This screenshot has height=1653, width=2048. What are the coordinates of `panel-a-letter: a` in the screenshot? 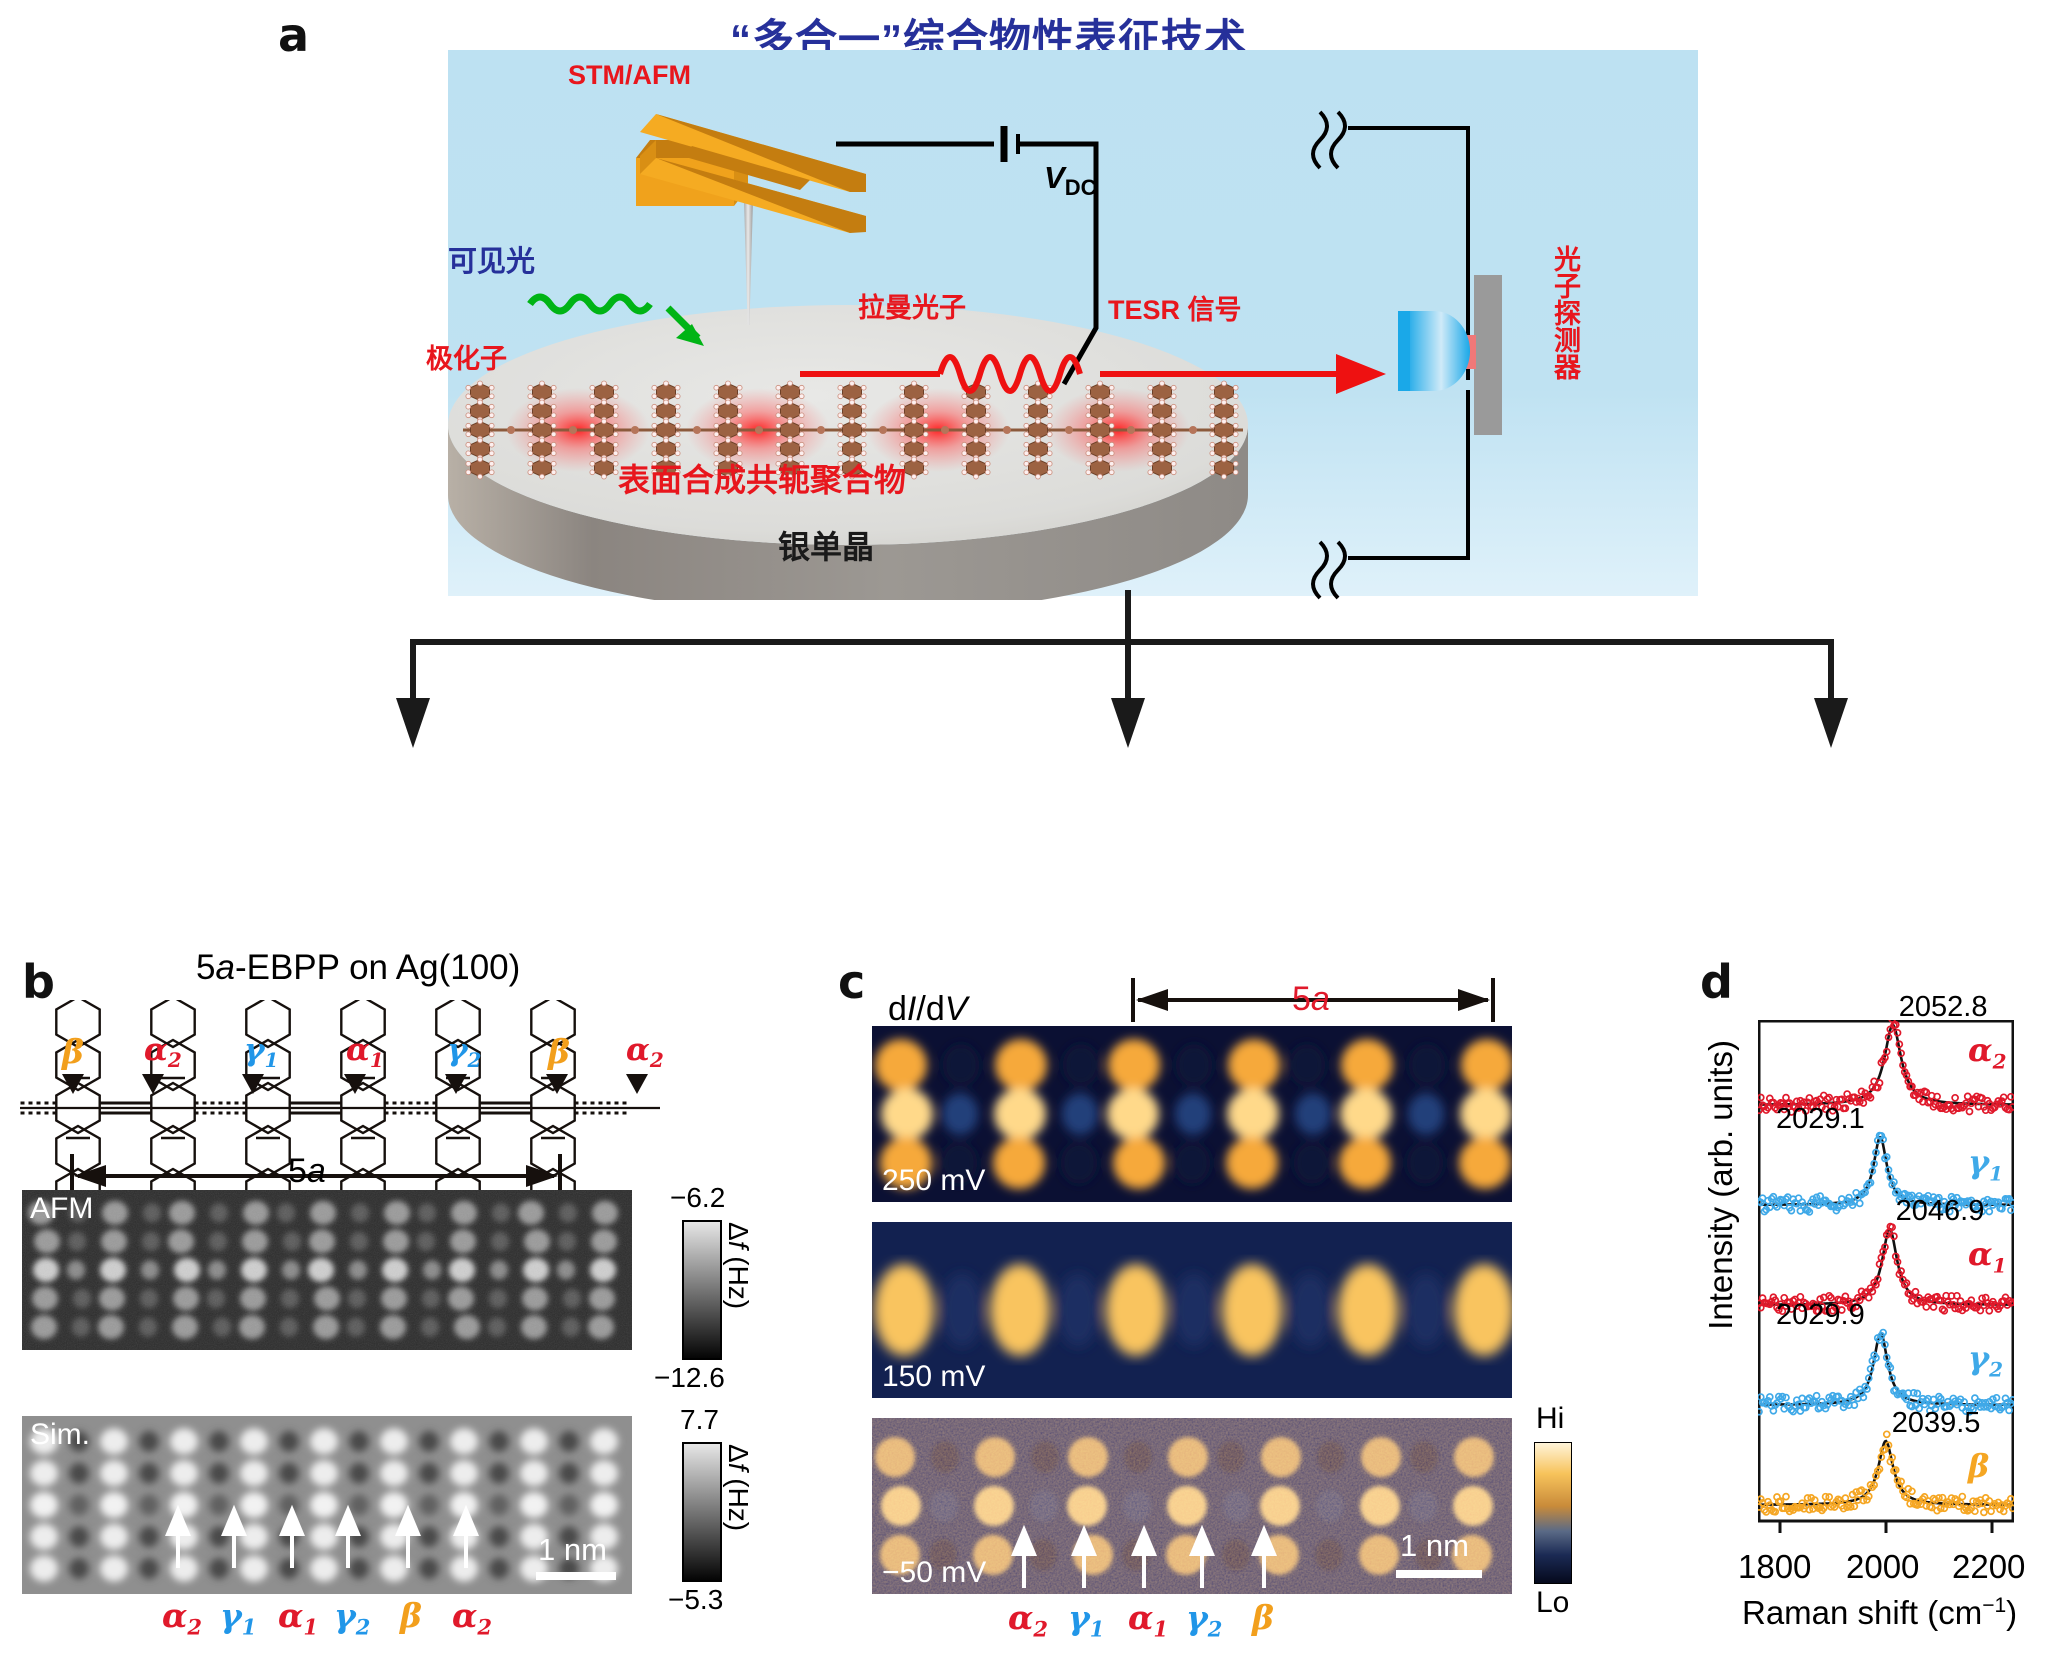 It's located at (294, 35).